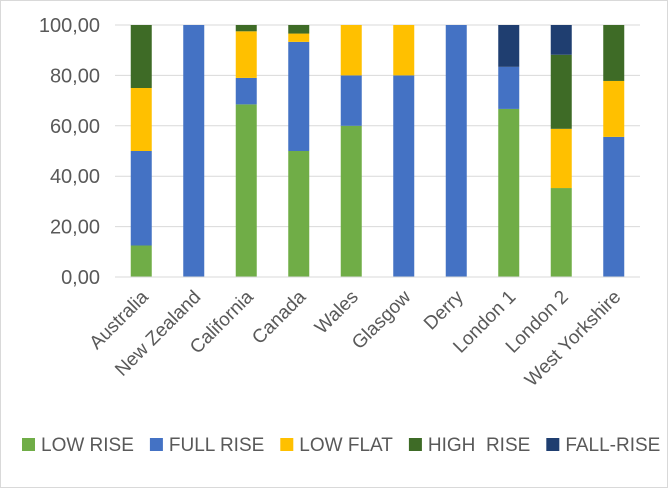  I want to click on legend-label: FALL-RISE, so click(612, 445).